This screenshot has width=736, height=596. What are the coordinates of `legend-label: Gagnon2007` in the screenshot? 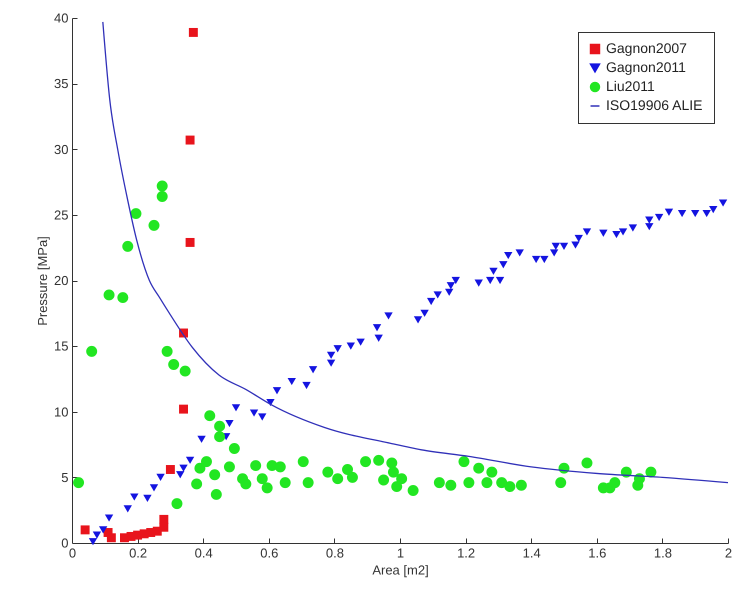 It's located at (647, 48).